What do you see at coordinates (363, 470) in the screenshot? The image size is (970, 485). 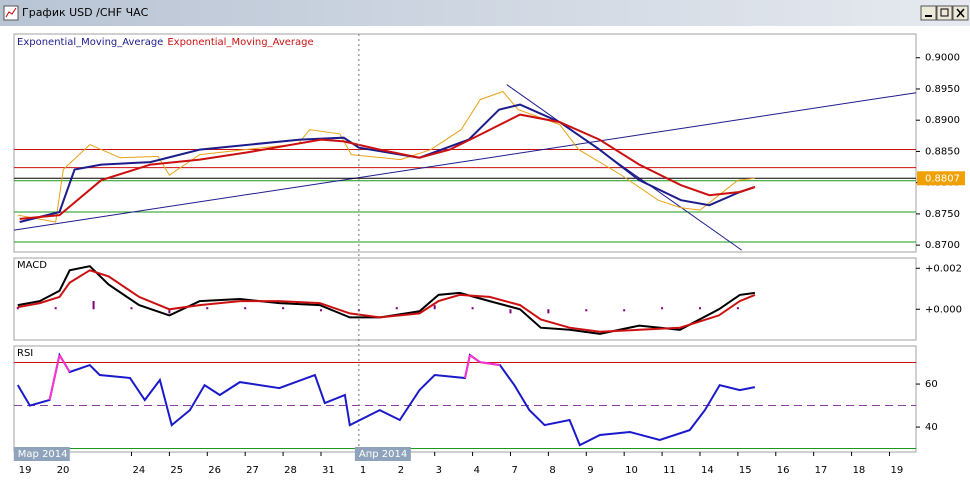 I see `x-tick-label: 1` at bounding box center [363, 470].